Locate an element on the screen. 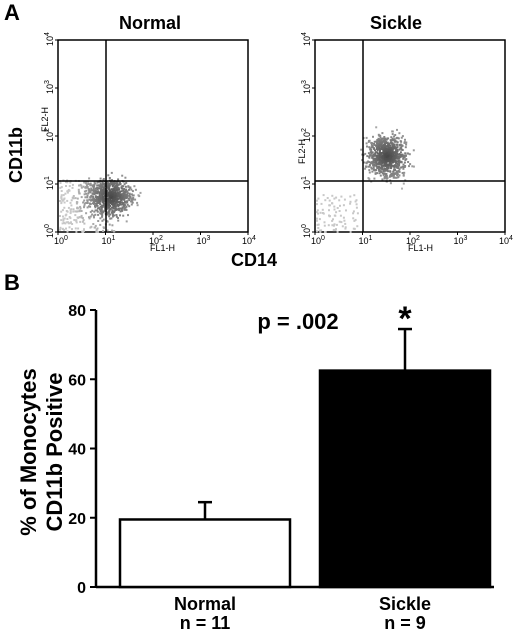 The image size is (520, 632). sample-size-normal: n = 11 is located at coordinates (205, 622).